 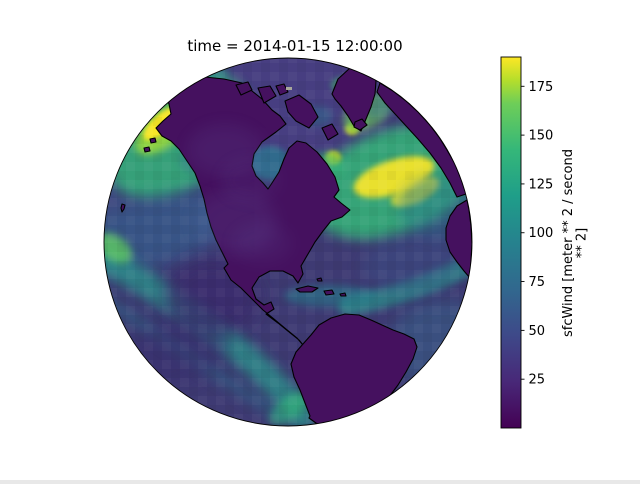 What do you see at coordinates (537, 331) in the screenshot?
I see `colorbar-tick-label: 50` at bounding box center [537, 331].